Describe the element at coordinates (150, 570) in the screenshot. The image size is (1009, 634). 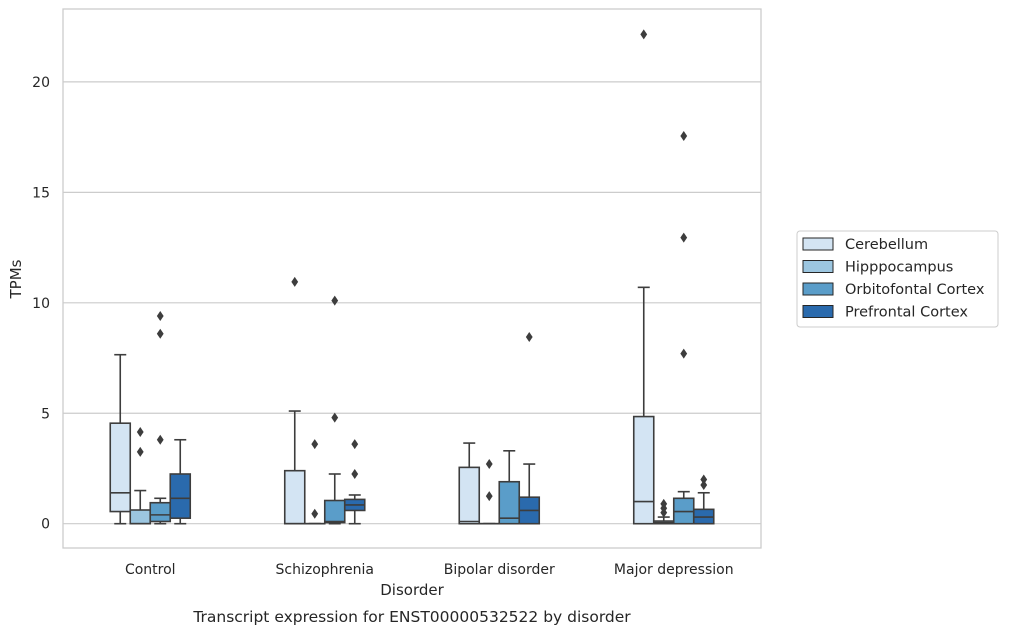
I see `x-tick-label: Control` at that location.